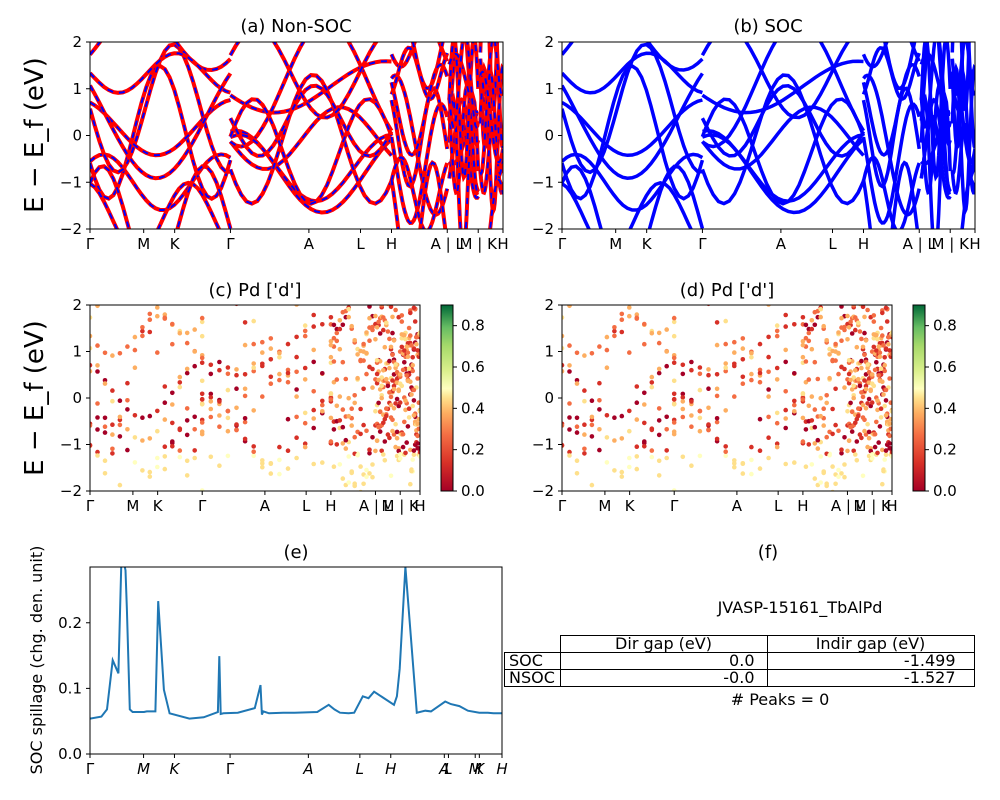 This screenshot has height=800, width=1000. What do you see at coordinates (802, 506) in the screenshot?
I see `x-tick-label: H` at bounding box center [802, 506].